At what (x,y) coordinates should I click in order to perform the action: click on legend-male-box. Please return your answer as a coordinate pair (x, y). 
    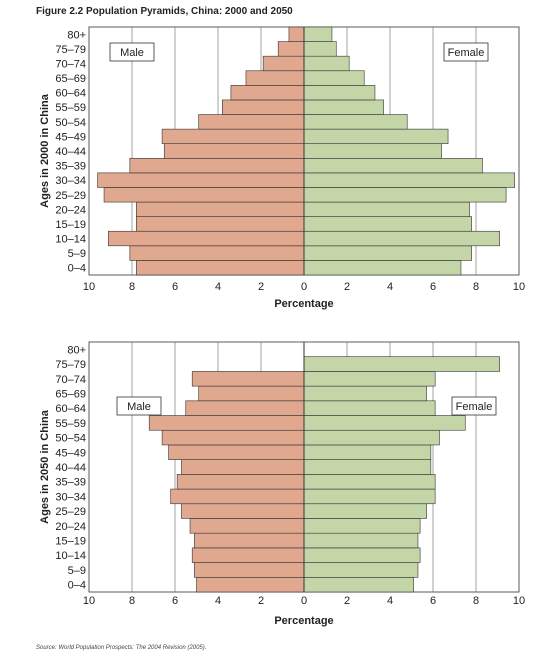
    Looking at the image, I should click on (132, 52).